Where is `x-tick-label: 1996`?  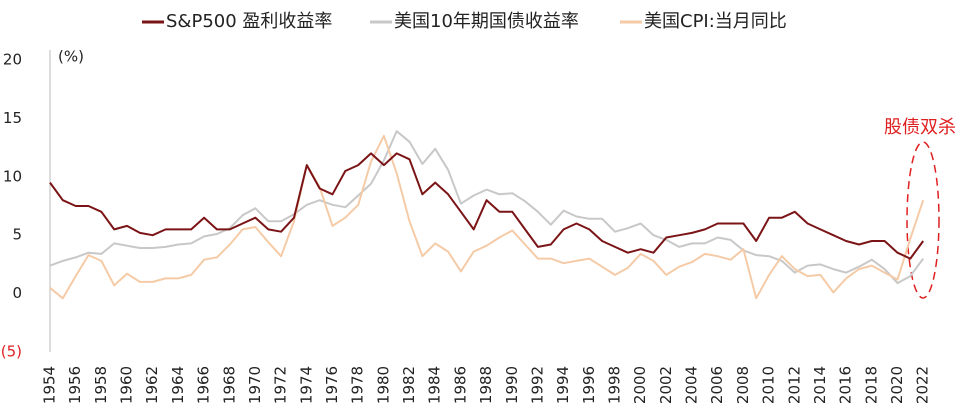
x-tick-label: 1996 is located at coordinates (589, 385).